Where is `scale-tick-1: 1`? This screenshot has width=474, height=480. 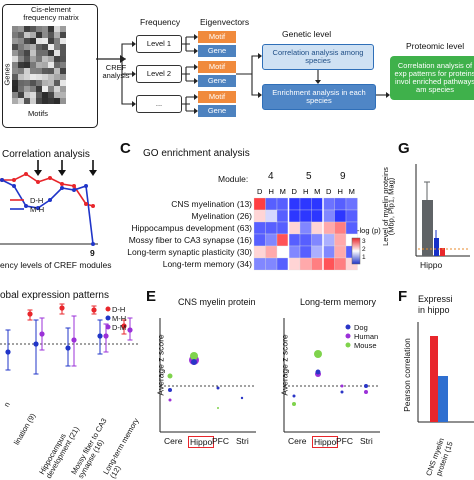
scale-tick-1: 1 is located at coordinates (364, 257).